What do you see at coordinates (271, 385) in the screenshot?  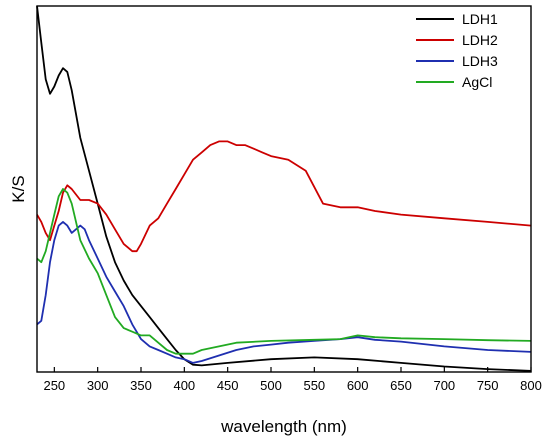 I see `x-tick-label: 500` at bounding box center [271, 385].